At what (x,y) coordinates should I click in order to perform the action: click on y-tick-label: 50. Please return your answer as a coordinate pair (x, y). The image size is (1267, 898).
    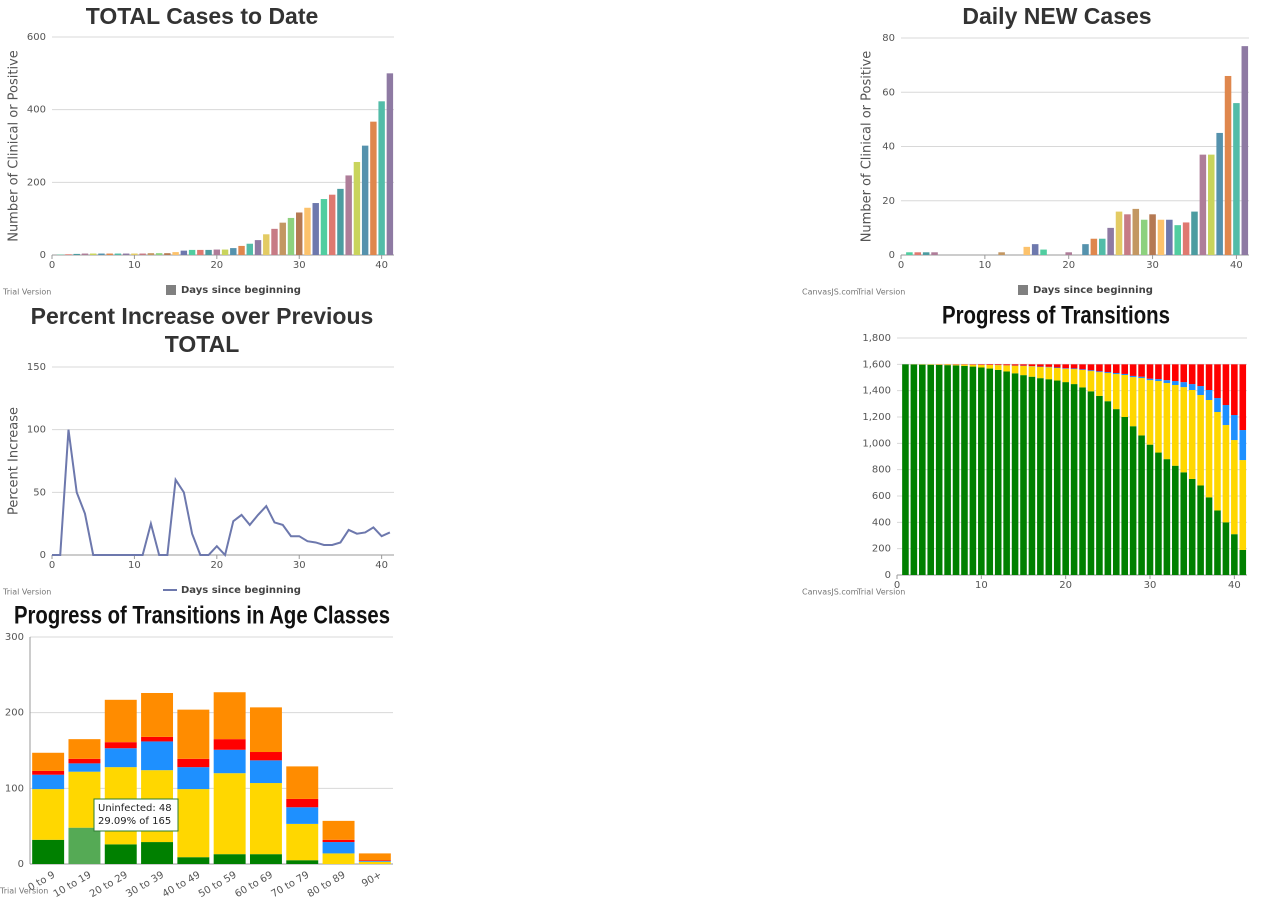
    Looking at the image, I should click on (39, 492).